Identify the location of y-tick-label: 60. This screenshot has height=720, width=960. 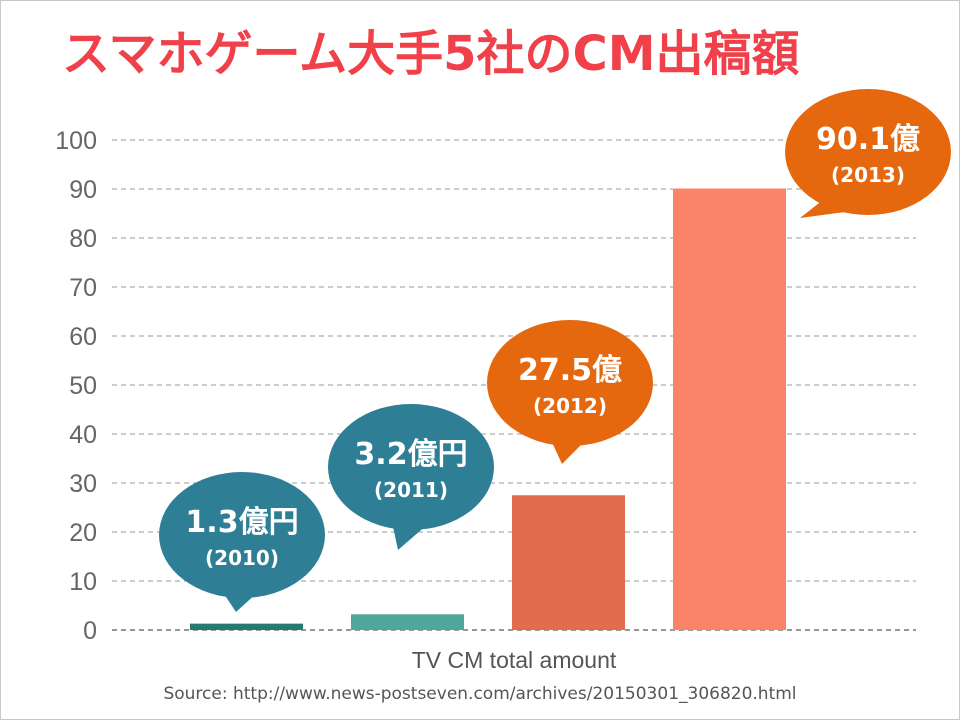
(83, 337).